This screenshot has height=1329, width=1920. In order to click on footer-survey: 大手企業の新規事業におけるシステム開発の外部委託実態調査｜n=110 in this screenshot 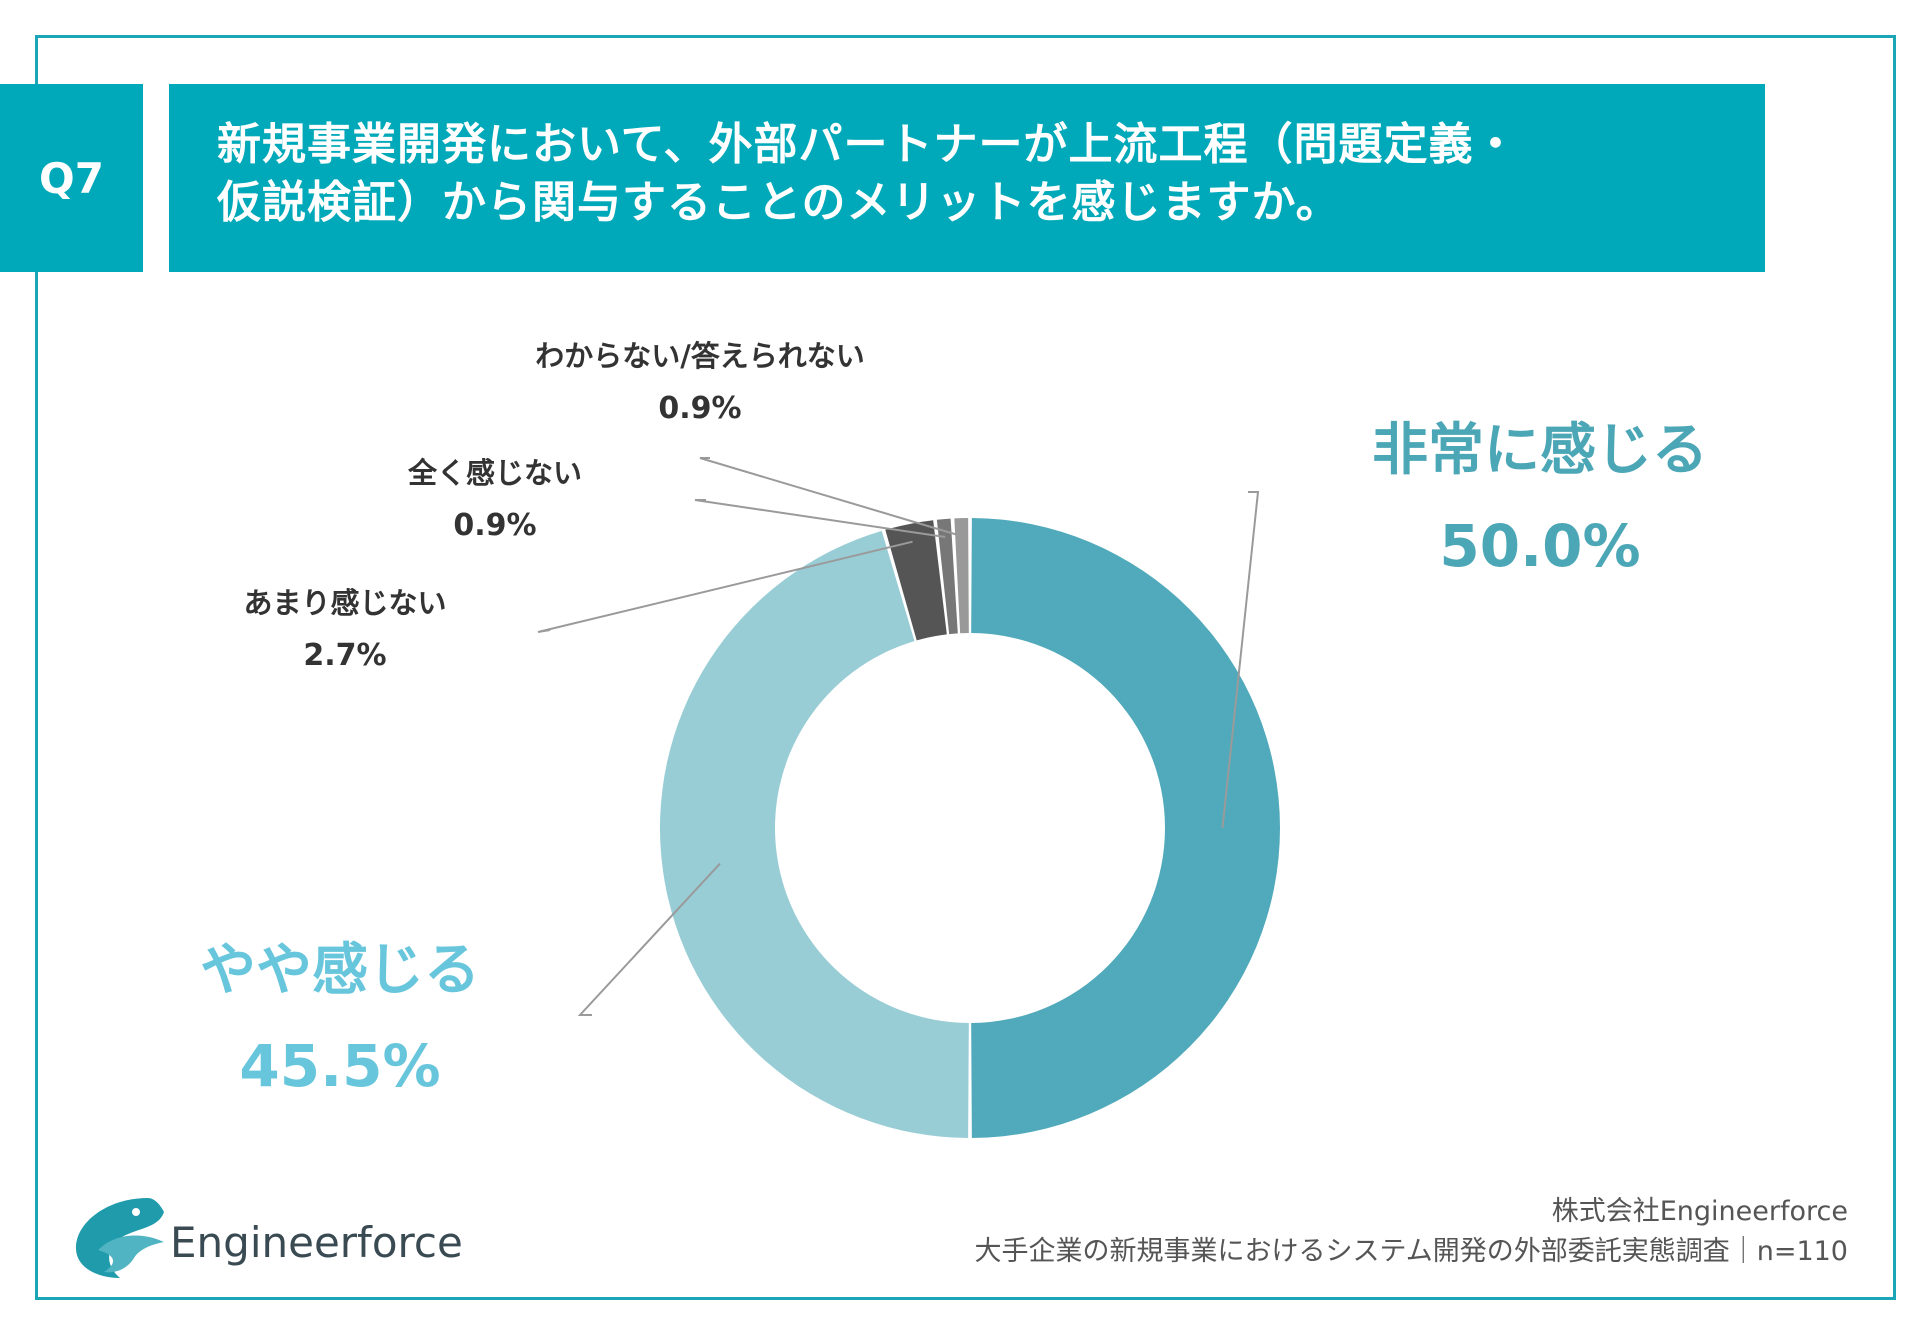, I will do `click(1411, 1251)`.